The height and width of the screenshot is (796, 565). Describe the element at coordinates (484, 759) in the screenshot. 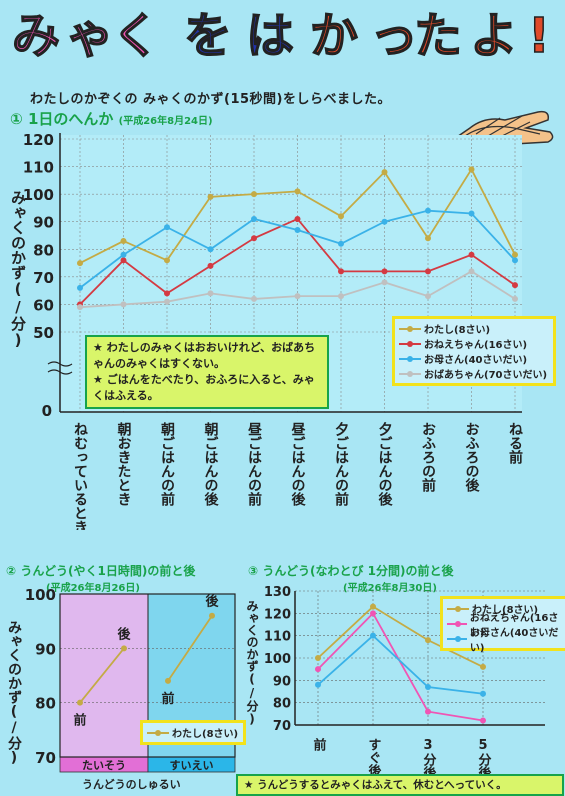

I see `chart3-xtick-label: 5分後` at that location.